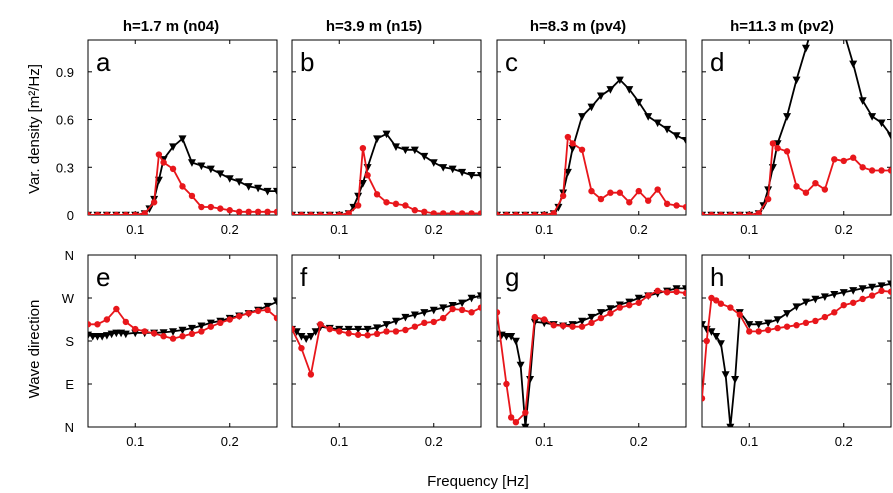 The image size is (893, 493). I want to click on y-tick-label: 0.3, so click(65, 167).